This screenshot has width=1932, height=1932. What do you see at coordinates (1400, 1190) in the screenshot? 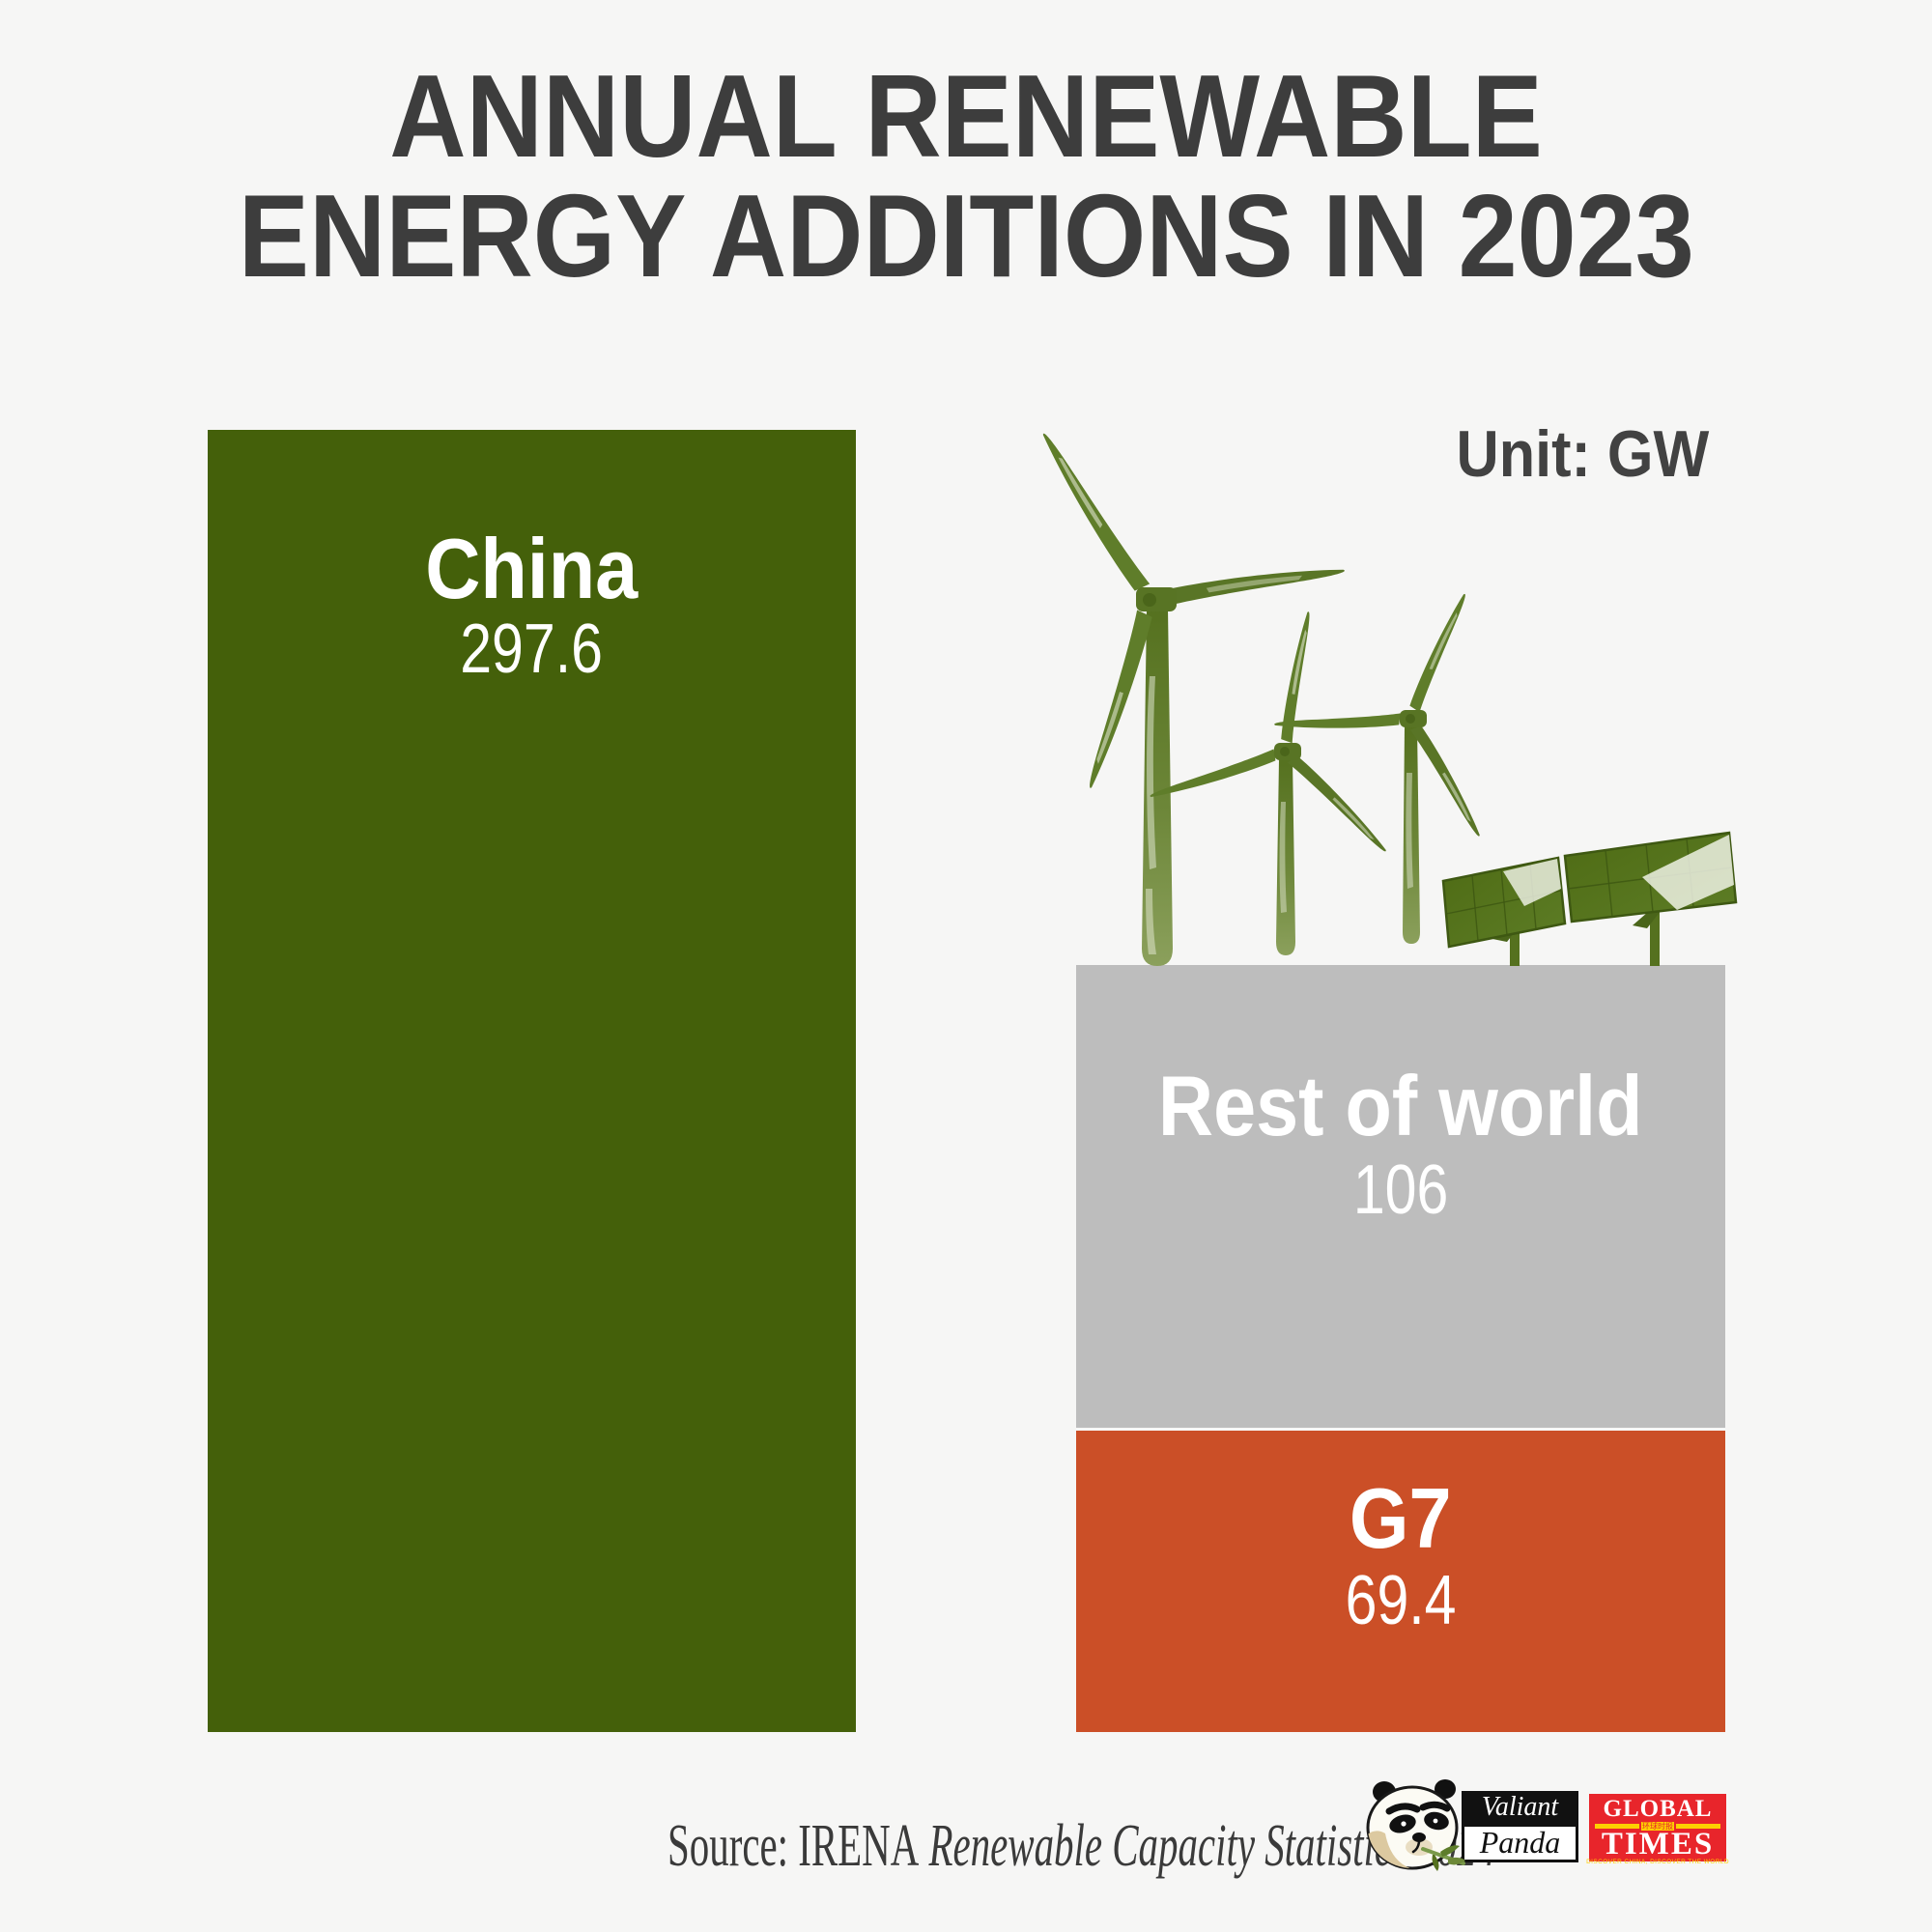
I see `bar-rest-of-world-value: 106` at bounding box center [1400, 1190].